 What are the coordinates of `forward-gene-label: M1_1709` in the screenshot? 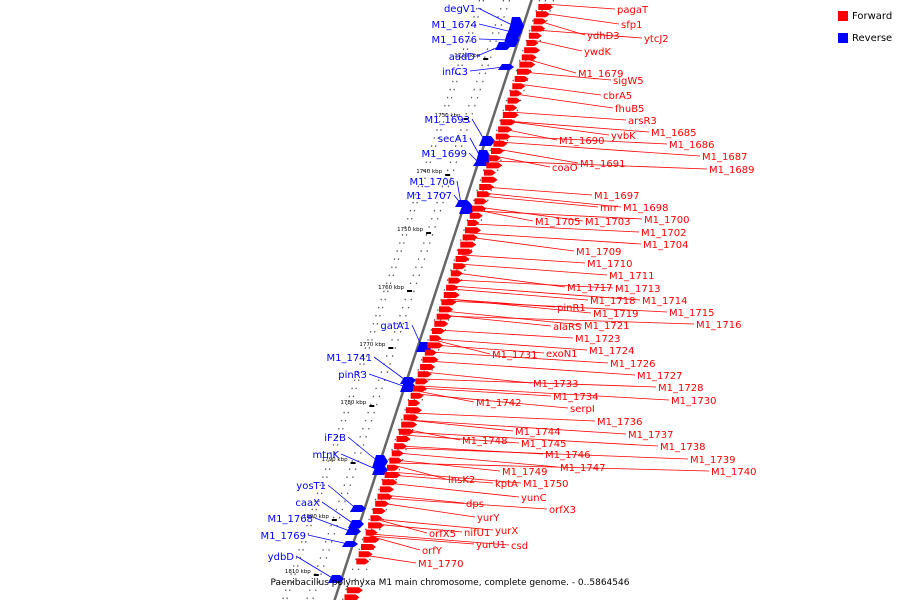 It's located at (598, 252).